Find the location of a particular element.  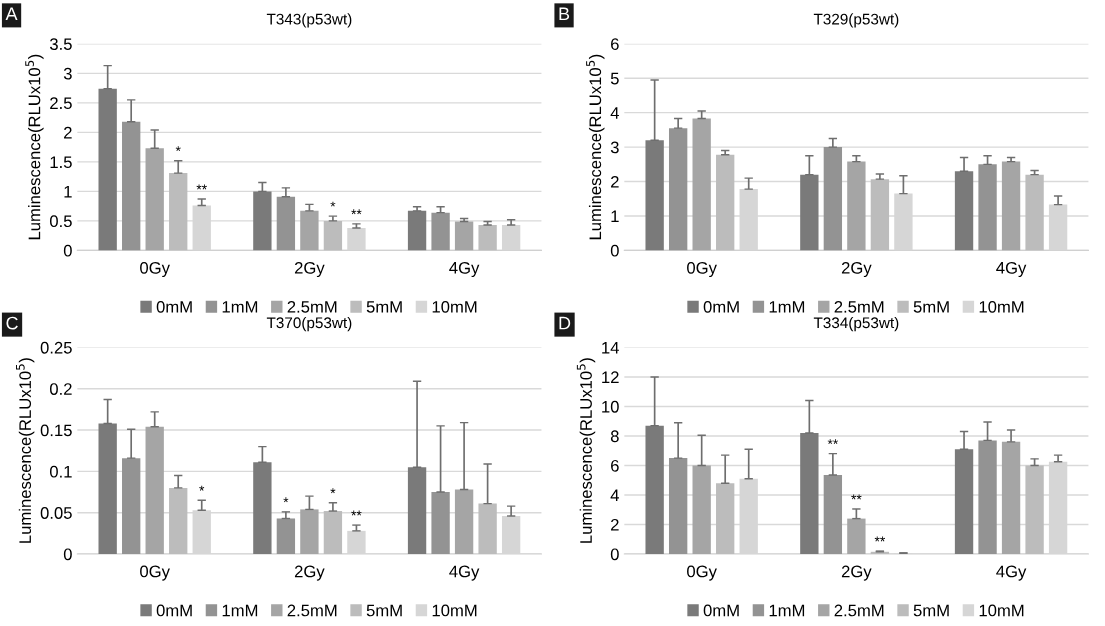

y-tick-label: 0.05 is located at coordinates (56, 513).